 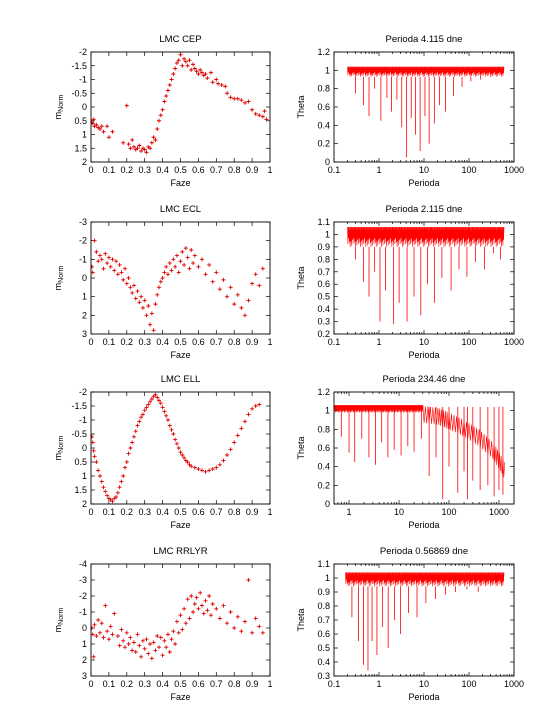 I want to click on y-axis-label-subscript: Norm, so click(x=61, y=103).